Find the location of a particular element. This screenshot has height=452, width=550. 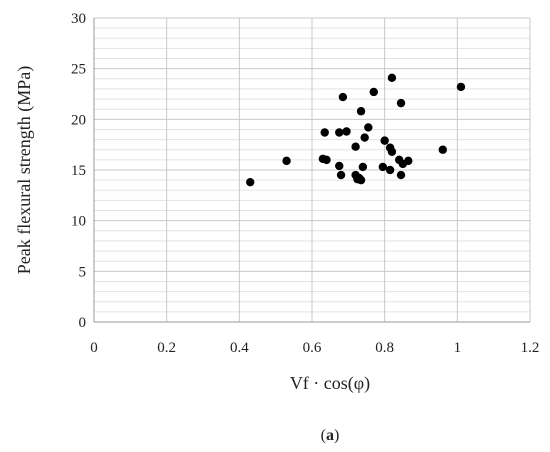

y-tick-label: 5 is located at coordinates (83, 272).